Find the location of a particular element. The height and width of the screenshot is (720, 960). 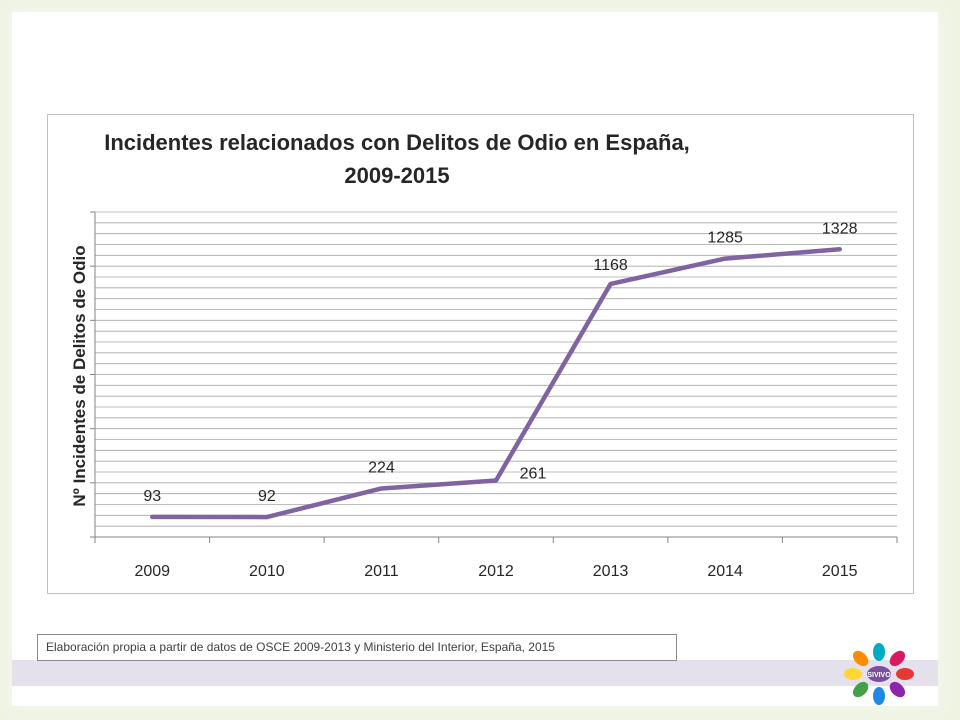

data-label: 92 is located at coordinates (267, 496).